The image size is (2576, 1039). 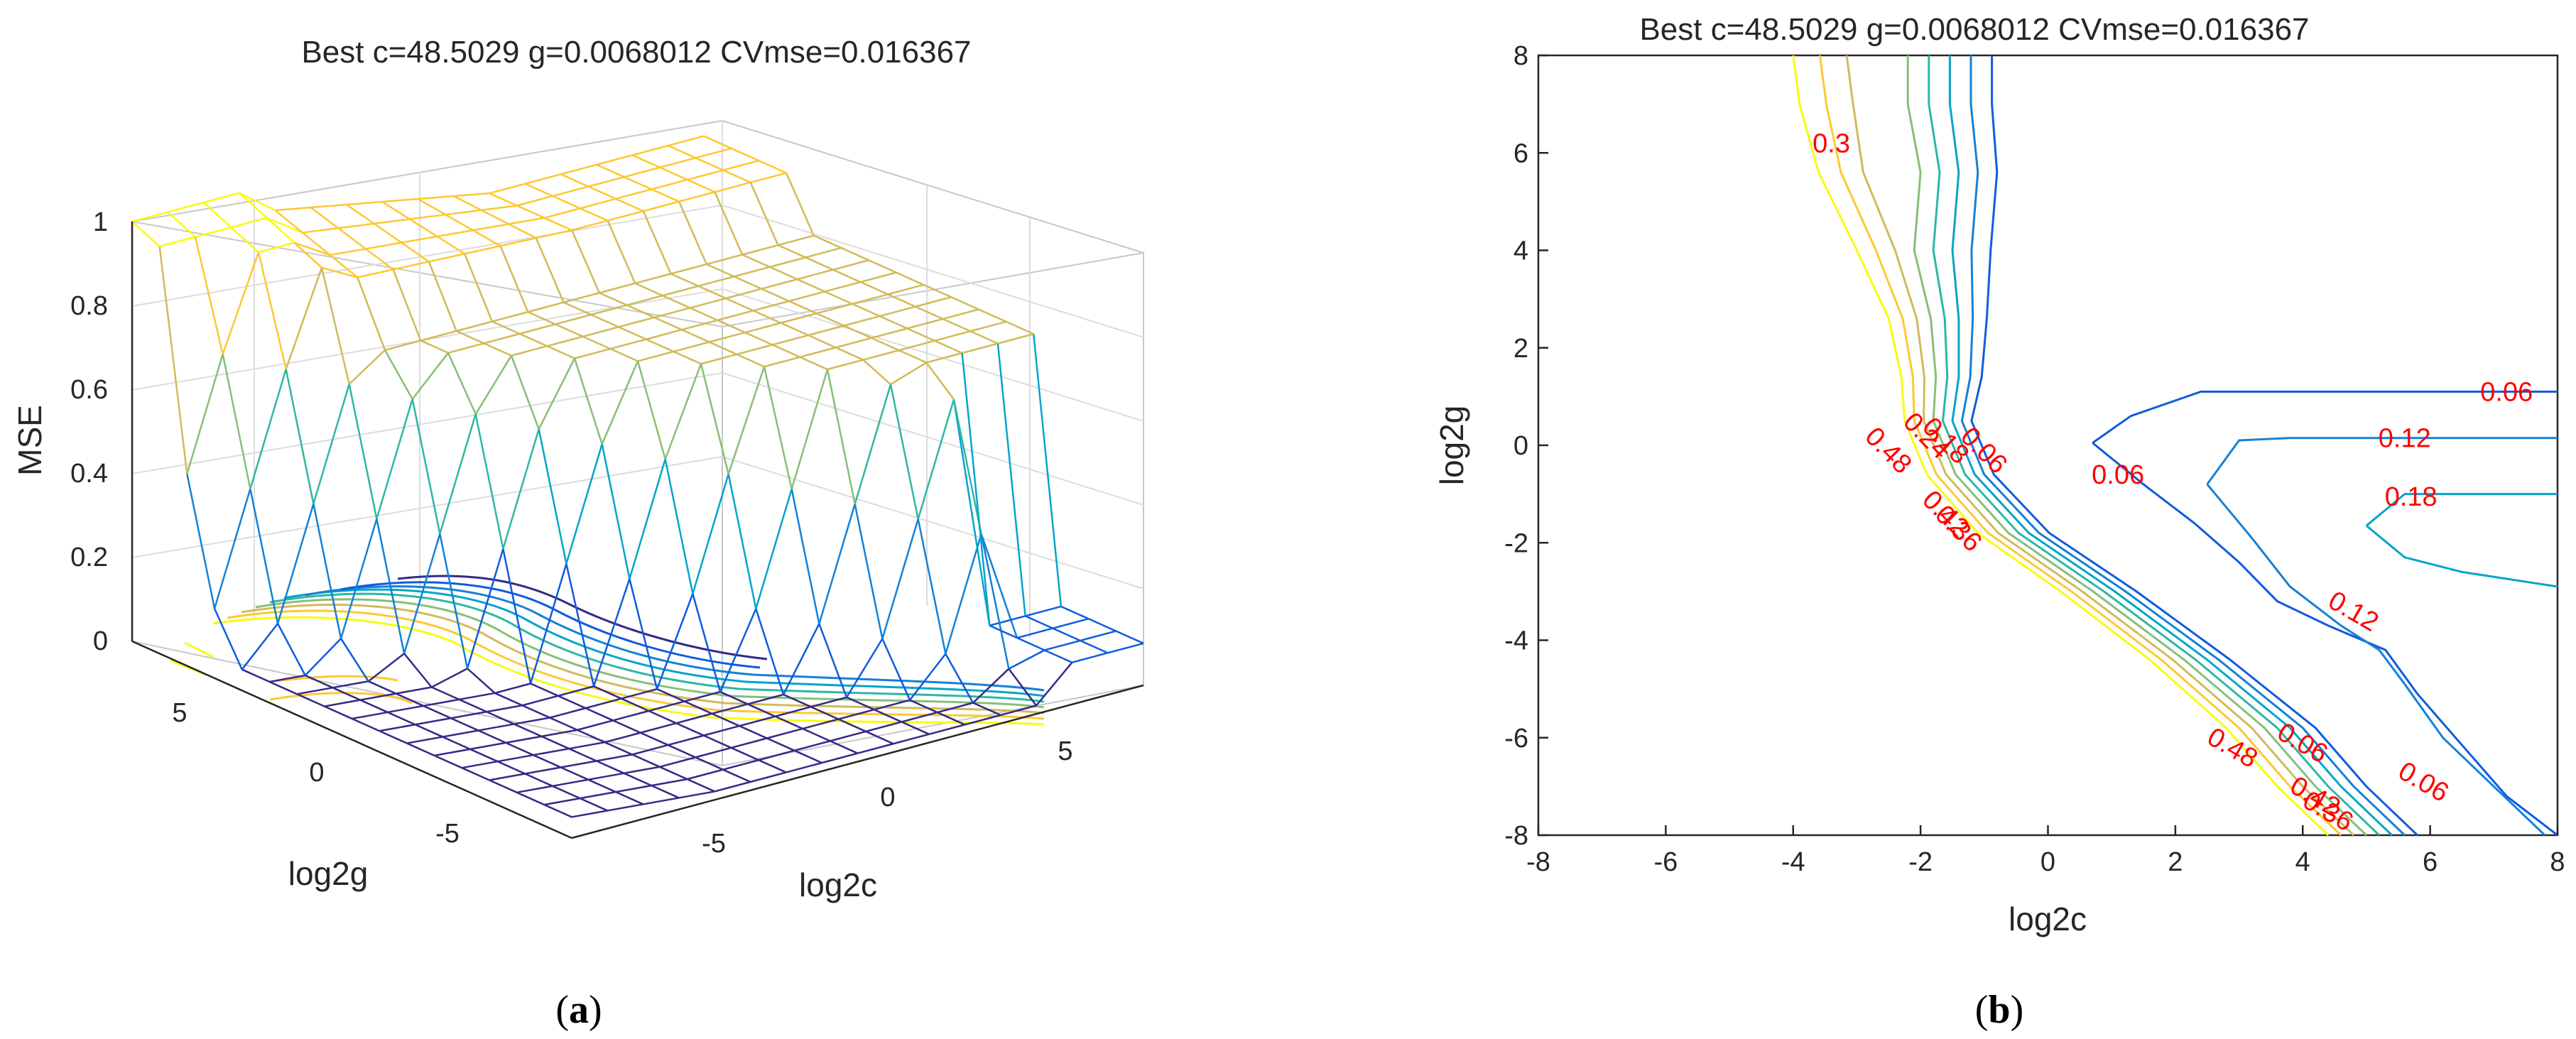 What do you see at coordinates (1520, 349) in the screenshot?
I see `y-tick-label: 2` at bounding box center [1520, 349].